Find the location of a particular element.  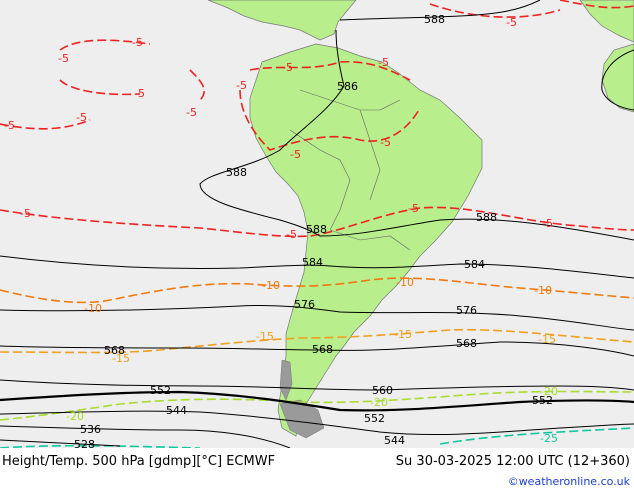

land-tierra-del-fuego is located at coordinates (302, 419).